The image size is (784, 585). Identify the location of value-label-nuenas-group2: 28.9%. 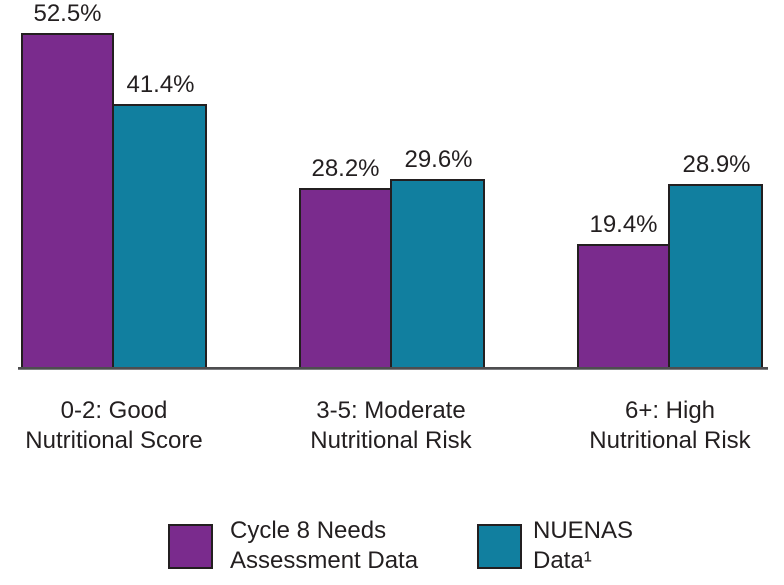
(716, 164).